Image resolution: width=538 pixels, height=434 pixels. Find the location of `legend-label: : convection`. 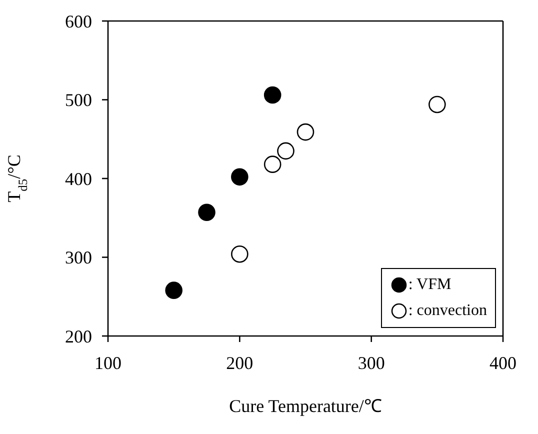

legend-label: : convection is located at coordinates (447, 311).